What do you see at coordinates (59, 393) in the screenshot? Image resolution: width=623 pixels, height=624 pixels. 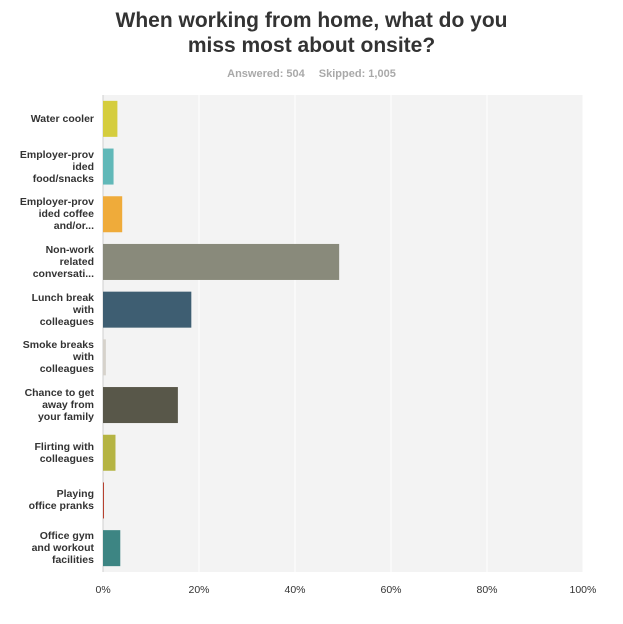 I see `category-label-line: Chance to get` at bounding box center [59, 393].